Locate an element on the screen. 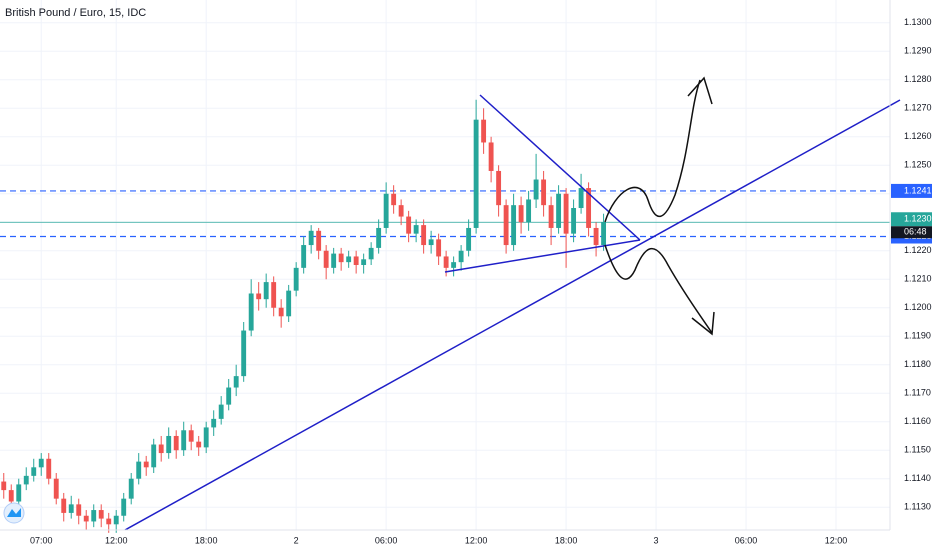 This screenshot has height=550, width=932. y-tick-label: 1.1160 is located at coordinates (917, 421).